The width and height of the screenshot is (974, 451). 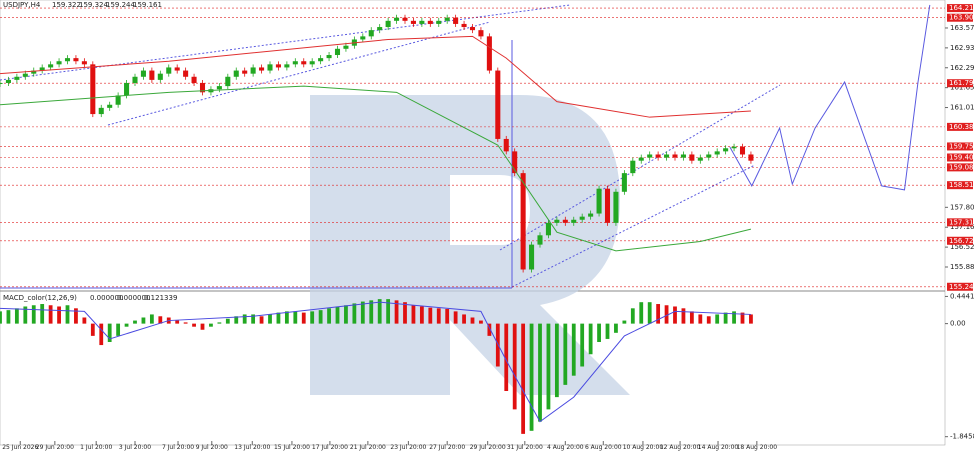 What do you see at coordinates (958, 324) in the screenshot?
I see `y-tick-label: 0.00` at bounding box center [958, 324].